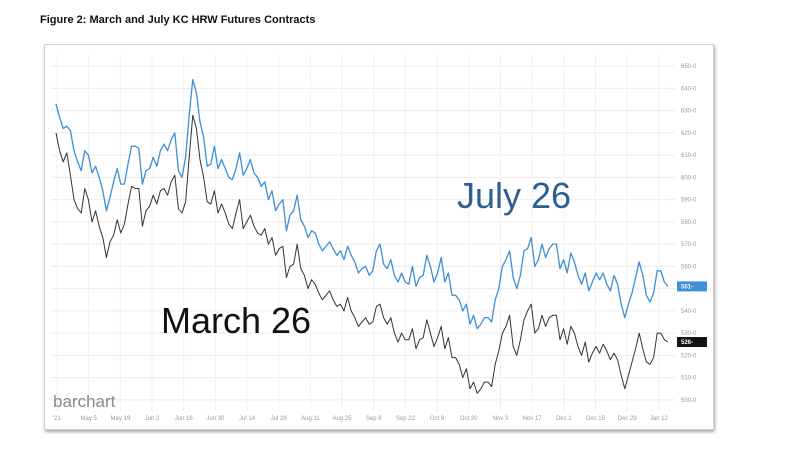 The image size is (798, 450). I want to click on x-tick-label: Nov 17, so click(533, 419).